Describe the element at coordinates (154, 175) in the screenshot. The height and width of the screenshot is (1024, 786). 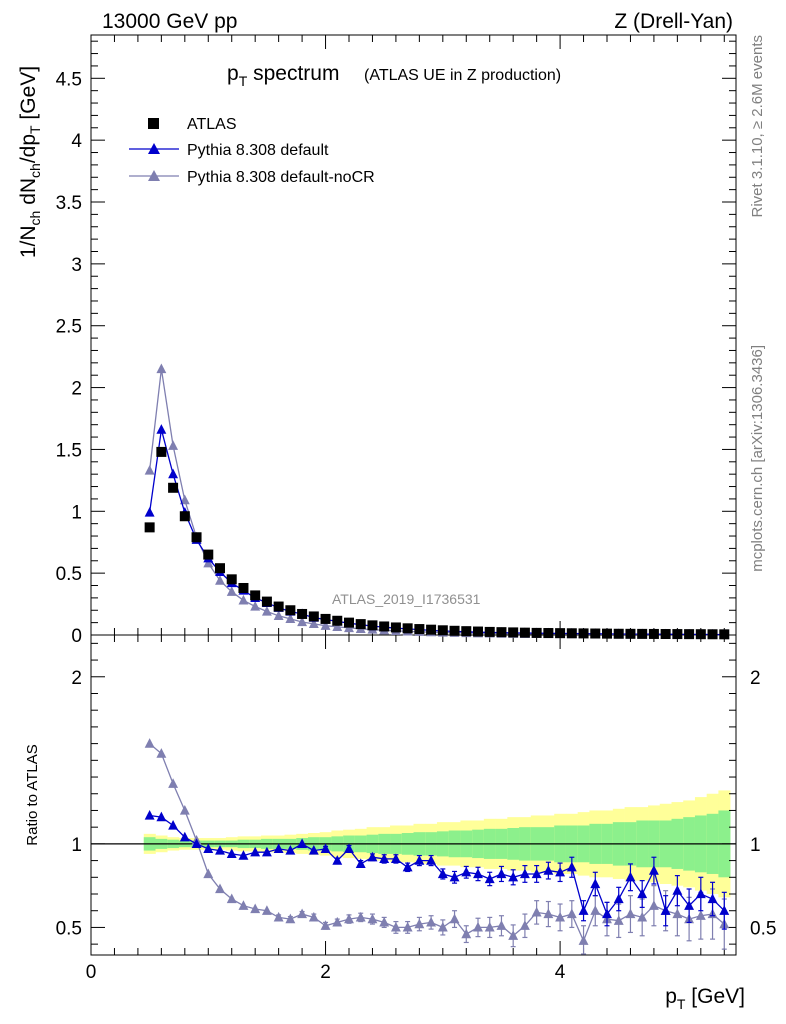
I see `legend-marker-nocr` at that location.